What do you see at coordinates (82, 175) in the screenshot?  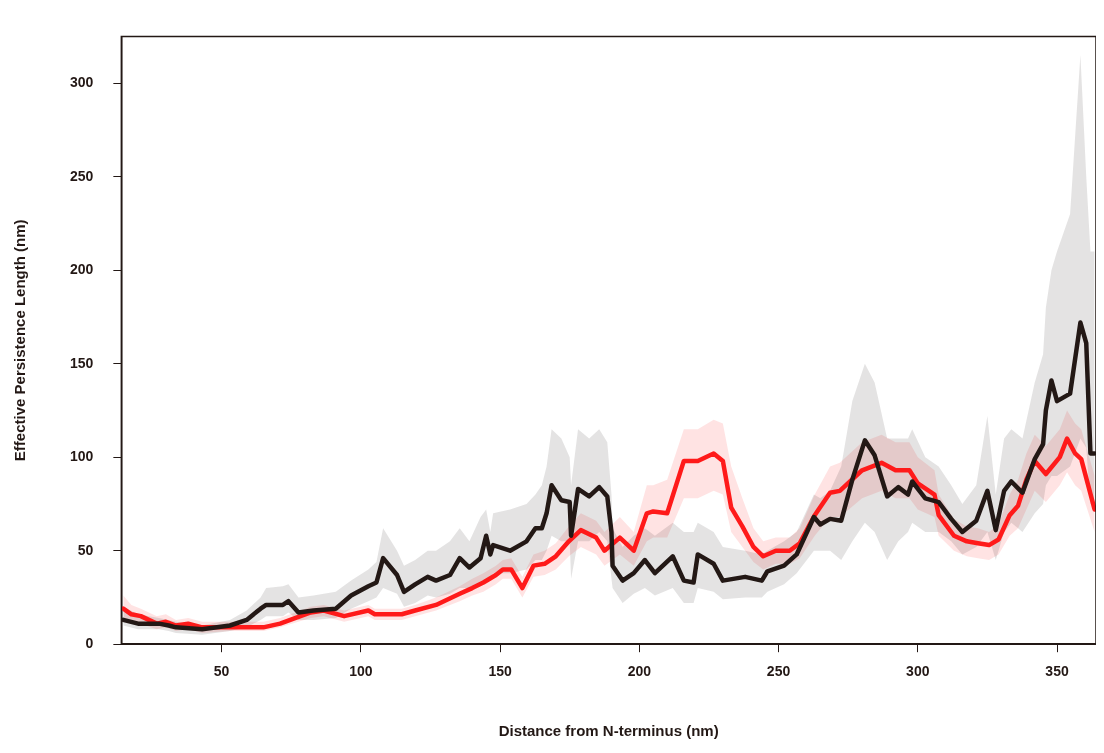 I see `y-tick-label: 250` at bounding box center [82, 175].